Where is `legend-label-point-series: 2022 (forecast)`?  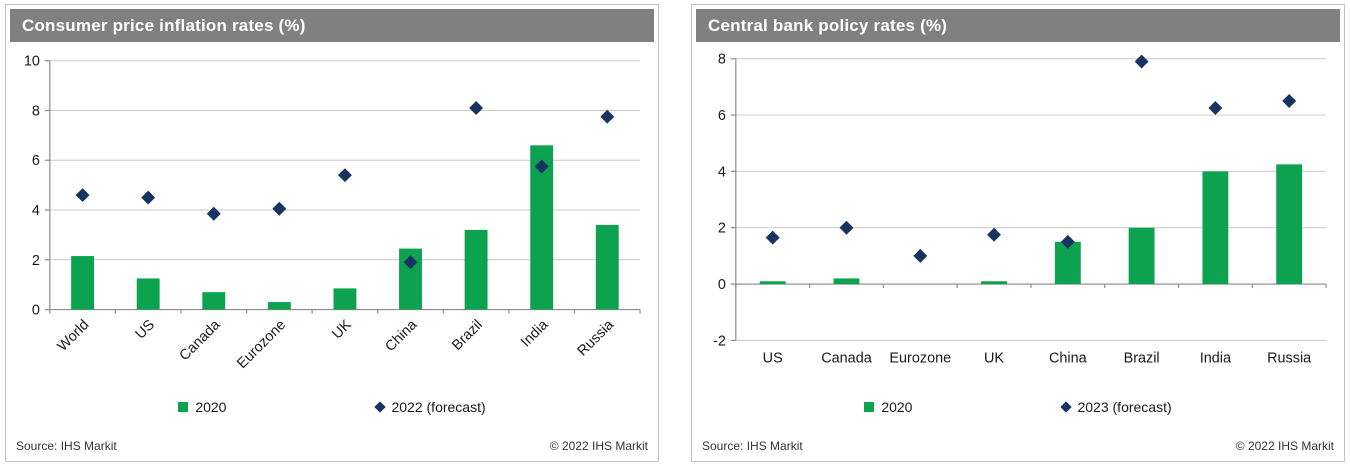 legend-label-point-series: 2022 (forecast) is located at coordinates (438, 407).